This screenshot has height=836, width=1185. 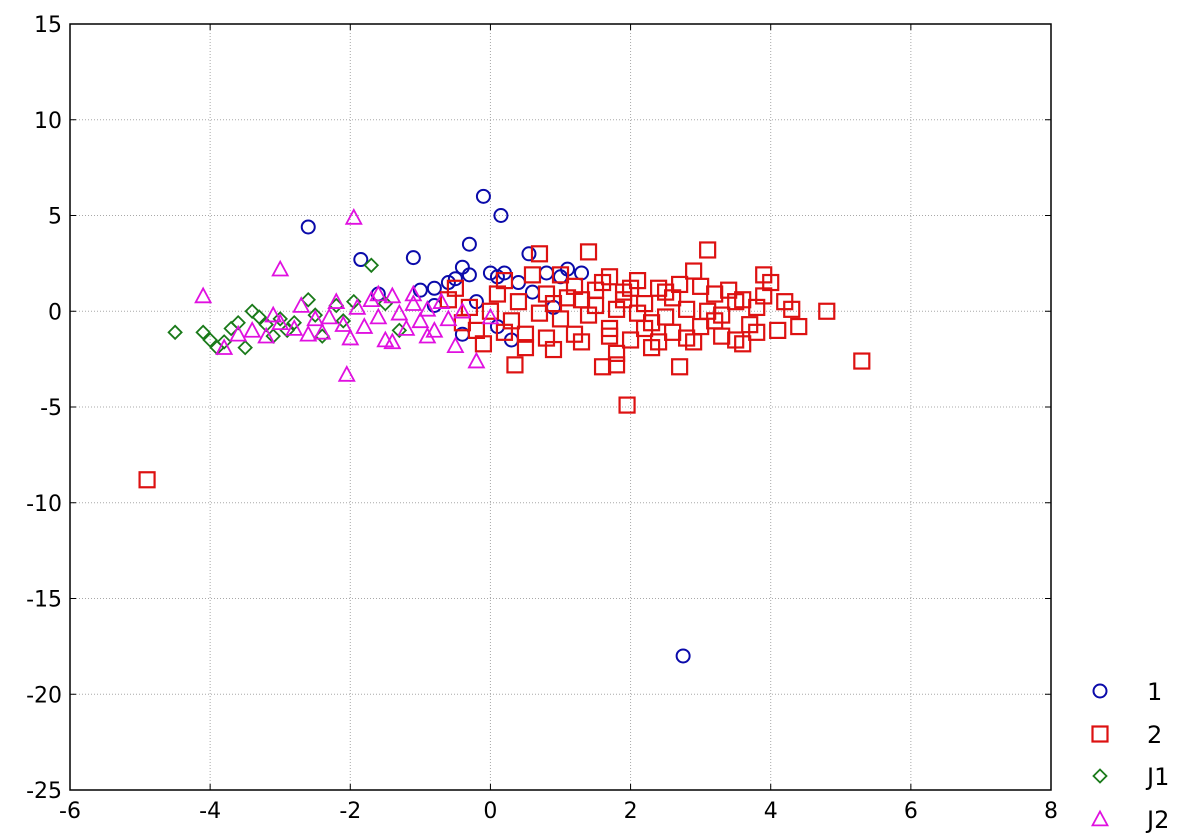 I want to click on x-tick-label: 6, so click(x=911, y=811).